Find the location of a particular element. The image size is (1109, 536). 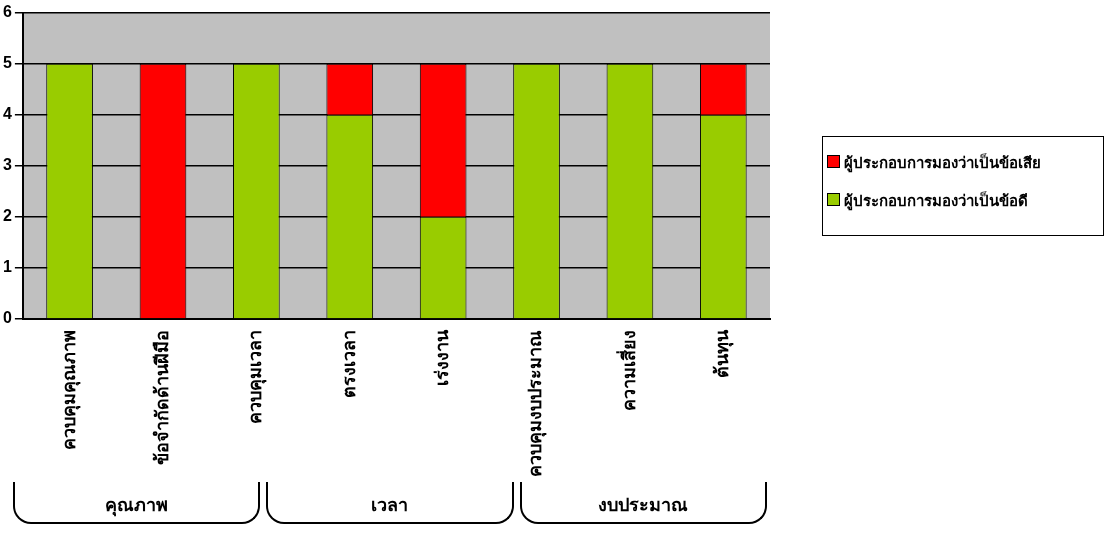

text: เวลา is located at coordinates (390, 505).